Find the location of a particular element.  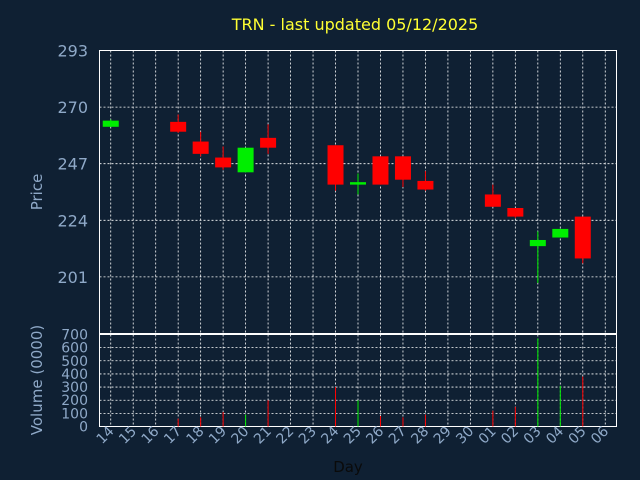

day-tick-label: 29 is located at coordinates (443, 436).